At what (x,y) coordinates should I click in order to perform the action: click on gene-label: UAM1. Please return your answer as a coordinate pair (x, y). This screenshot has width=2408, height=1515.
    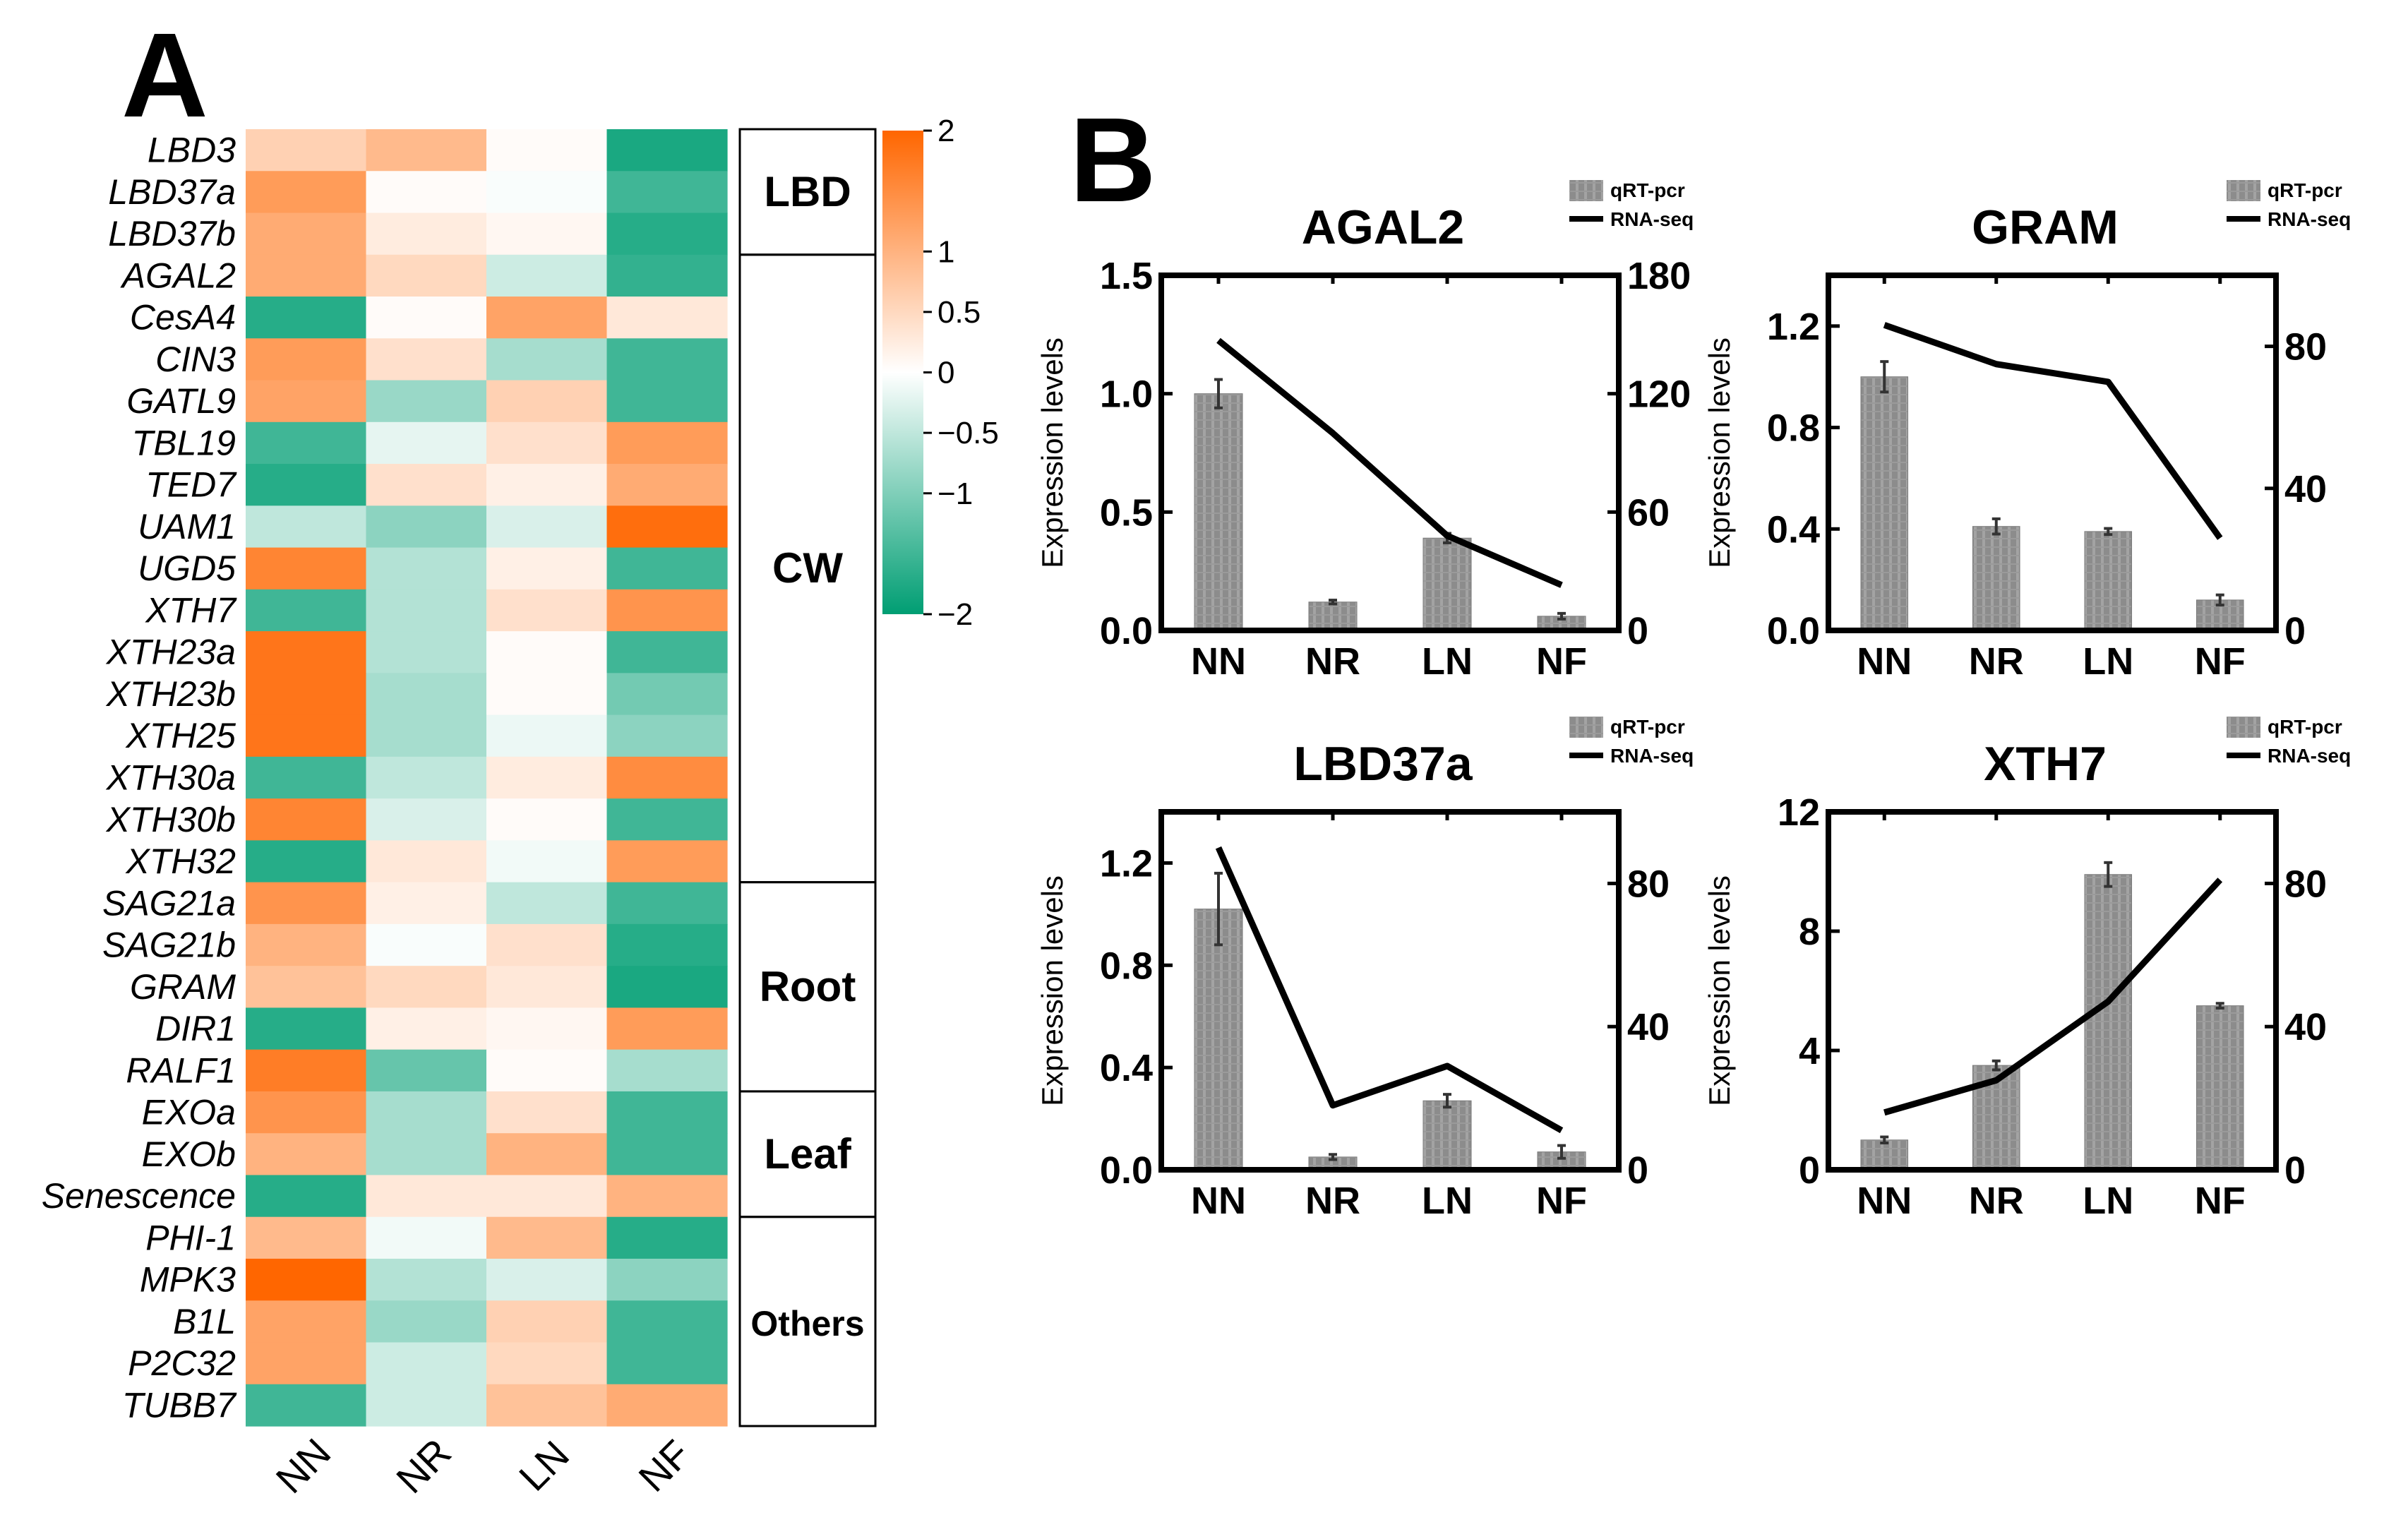
    Looking at the image, I should click on (187, 526).